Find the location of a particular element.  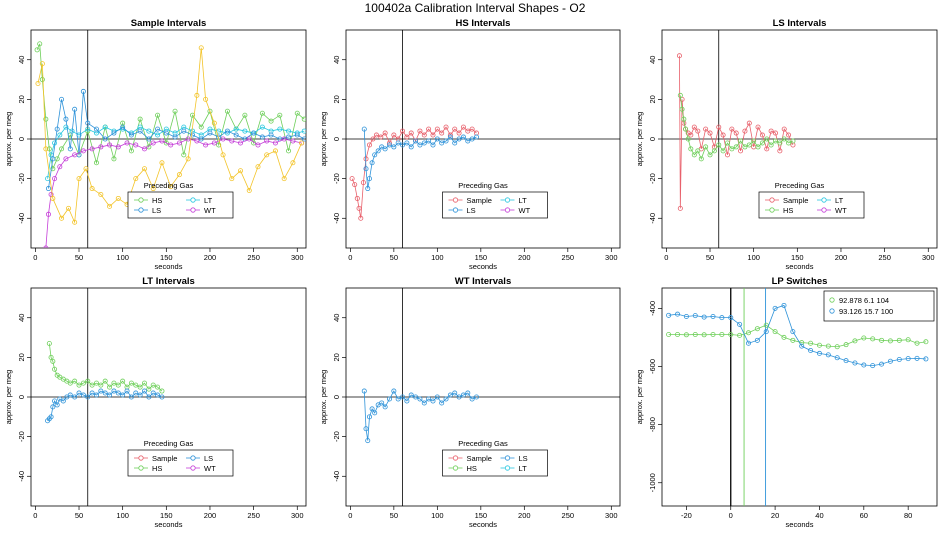

x-tick-label: 300 is located at coordinates (297, 515).